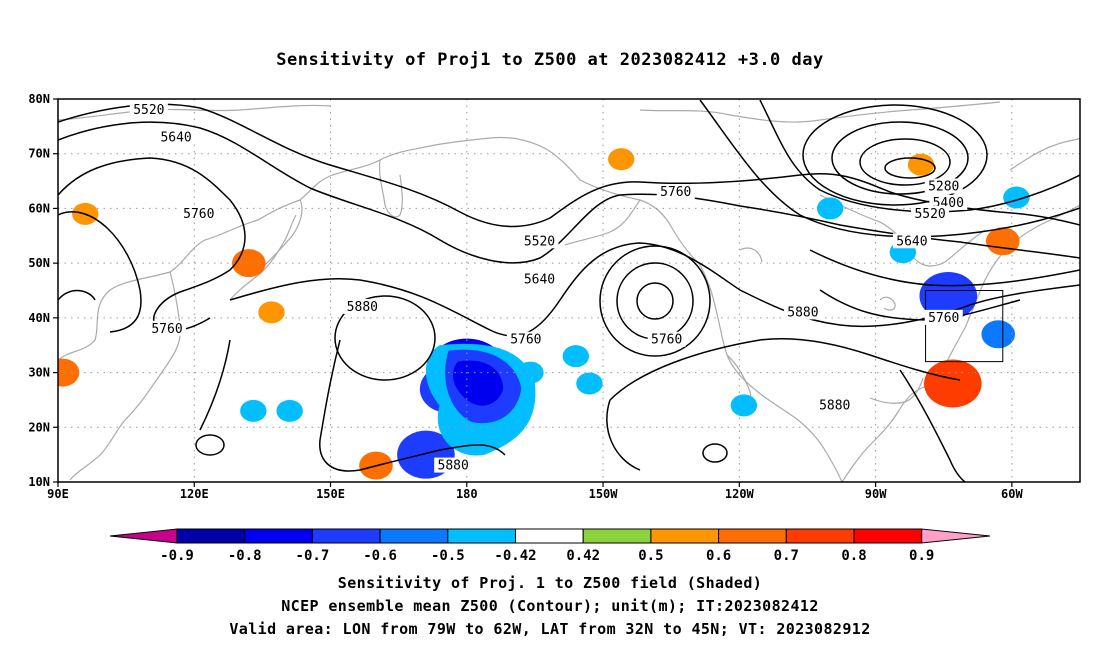 The height and width of the screenshot is (650, 1100). What do you see at coordinates (1012, 494) in the screenshot?
I see `lon-tick-label: 60W` at bounding box center [1012, 494].